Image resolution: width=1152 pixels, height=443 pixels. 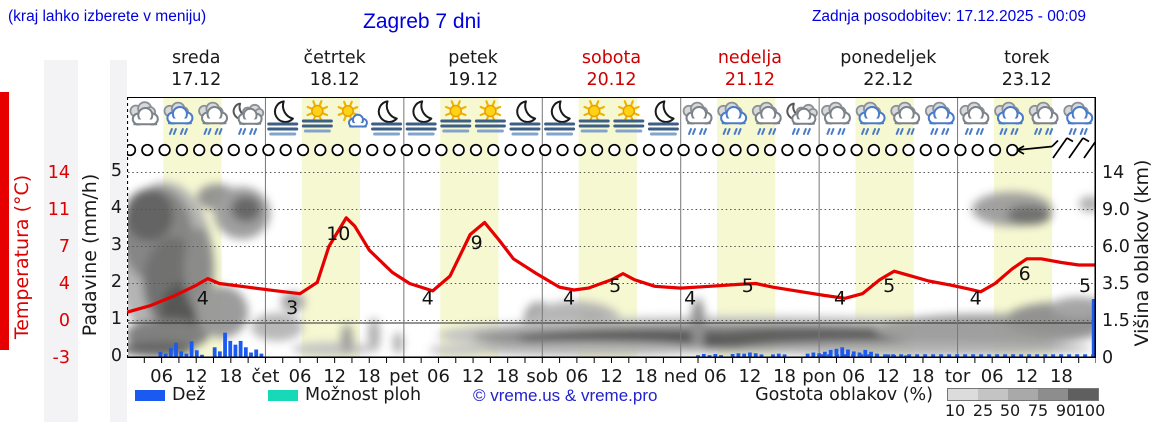 What do you see at coordinates (338, 234) in the screenshot?
I see `temp-value-label: 10` at bounding box center [338, 234].